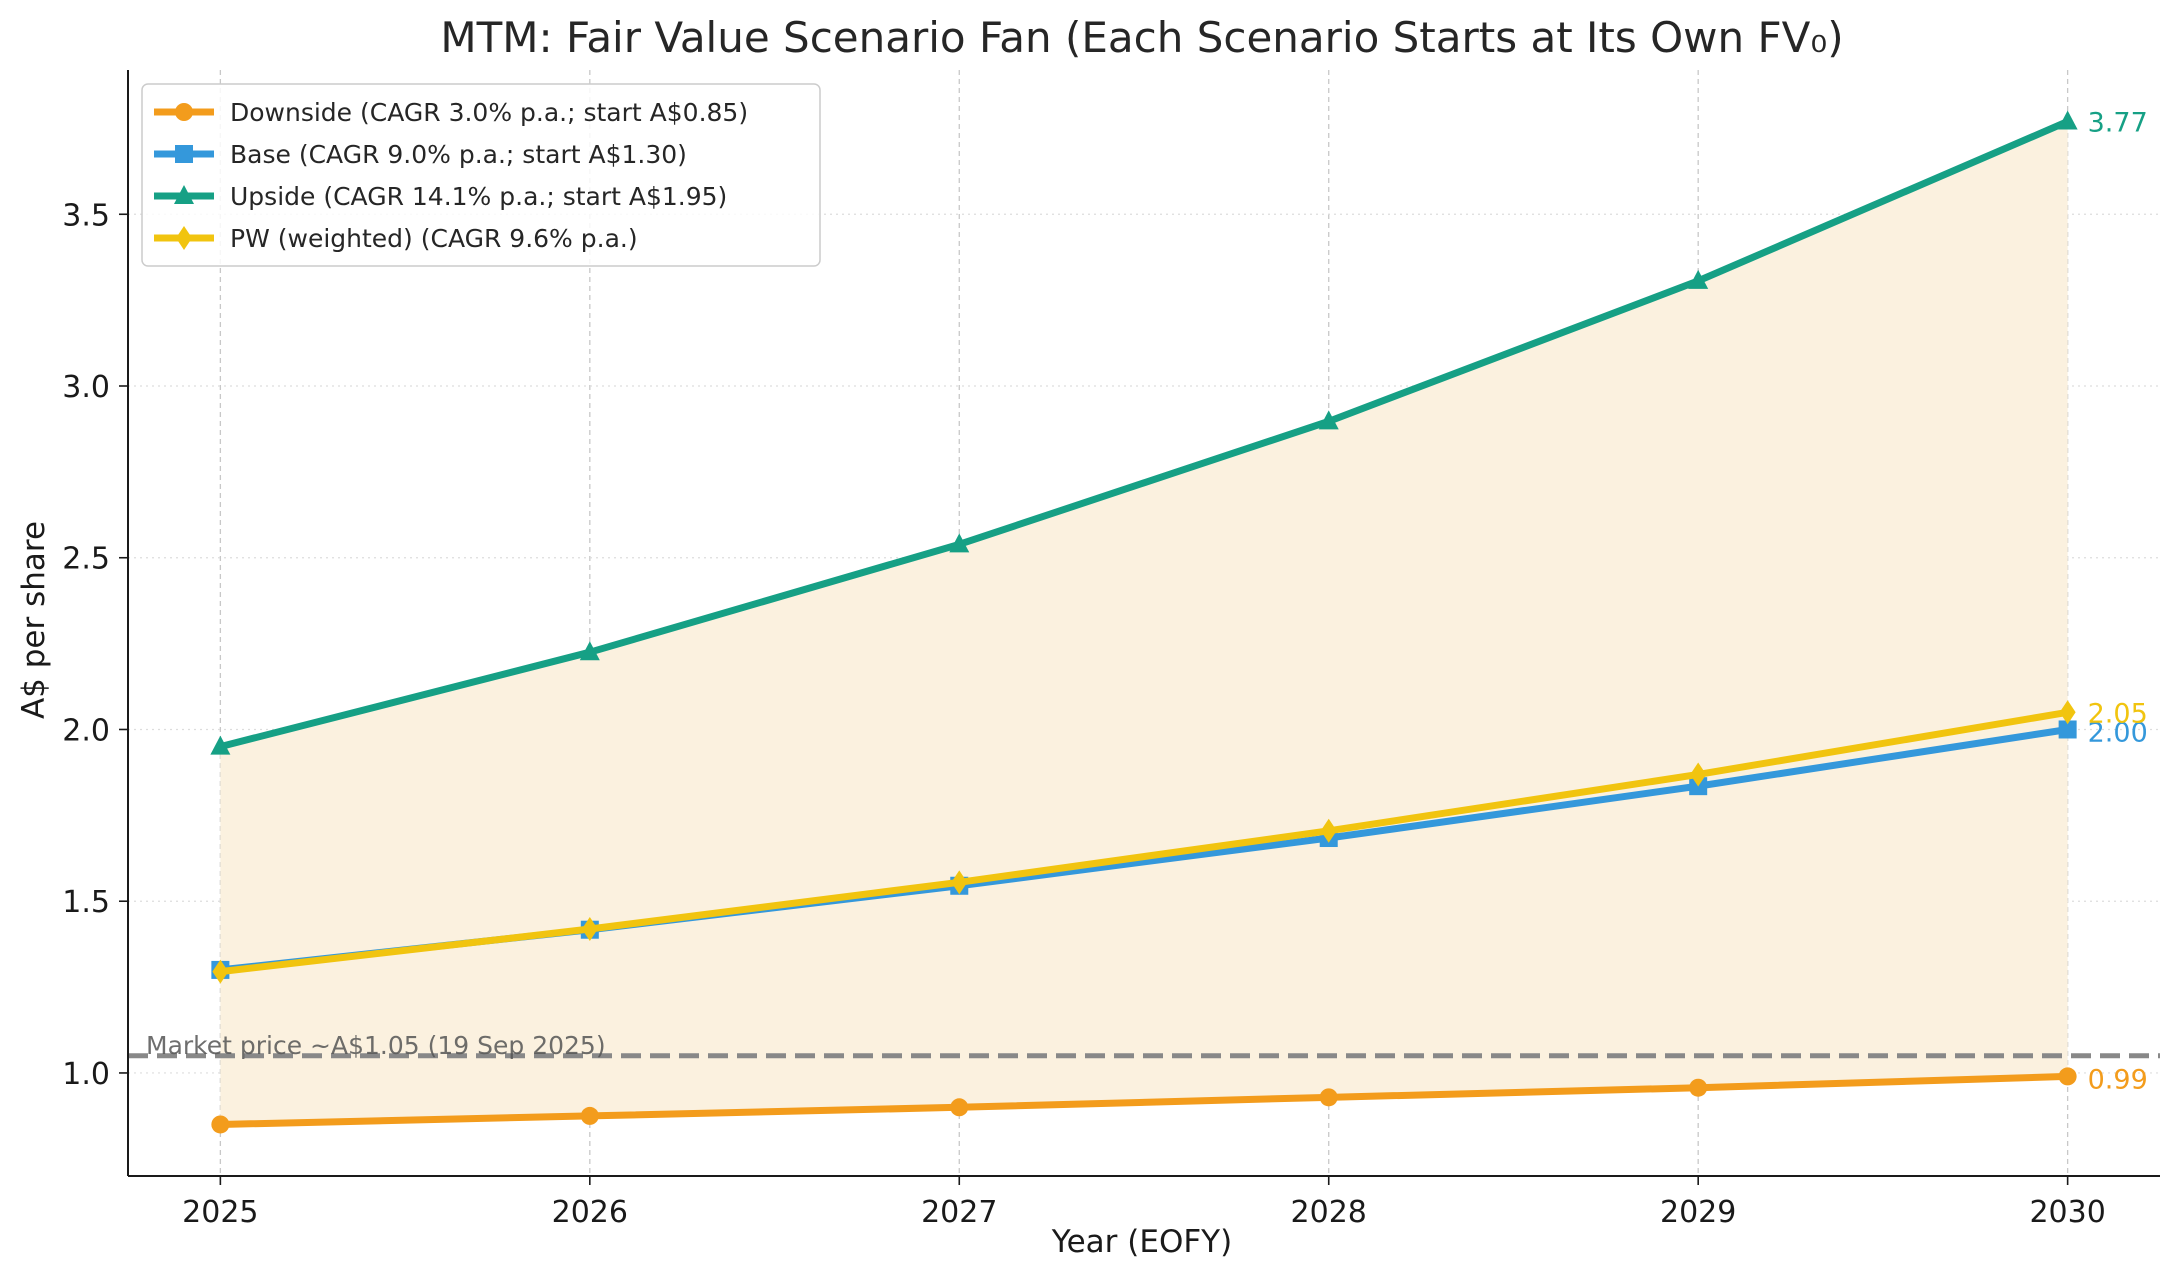 Image resolution: width=2174 pixels, height=1280 pixels. What do you see at coordinates (2118, 713) in the screenshot?
I see `end-label-pw: 2.05` at bounding box center [2118, 713].